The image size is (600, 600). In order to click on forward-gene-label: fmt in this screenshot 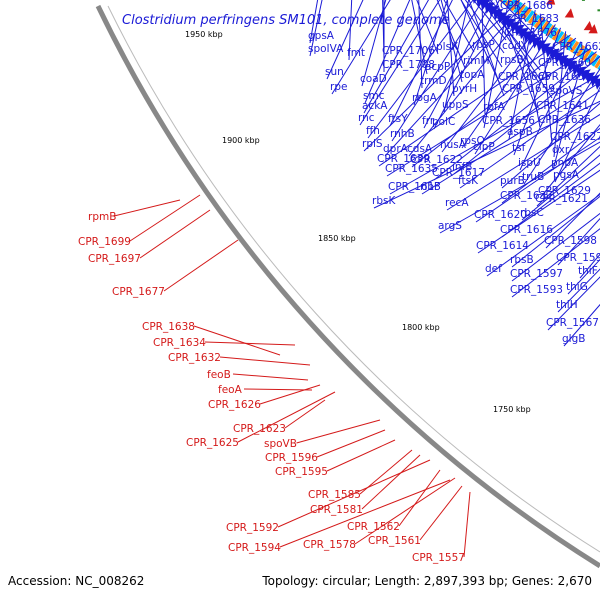, I will do `click(356, 53)`.